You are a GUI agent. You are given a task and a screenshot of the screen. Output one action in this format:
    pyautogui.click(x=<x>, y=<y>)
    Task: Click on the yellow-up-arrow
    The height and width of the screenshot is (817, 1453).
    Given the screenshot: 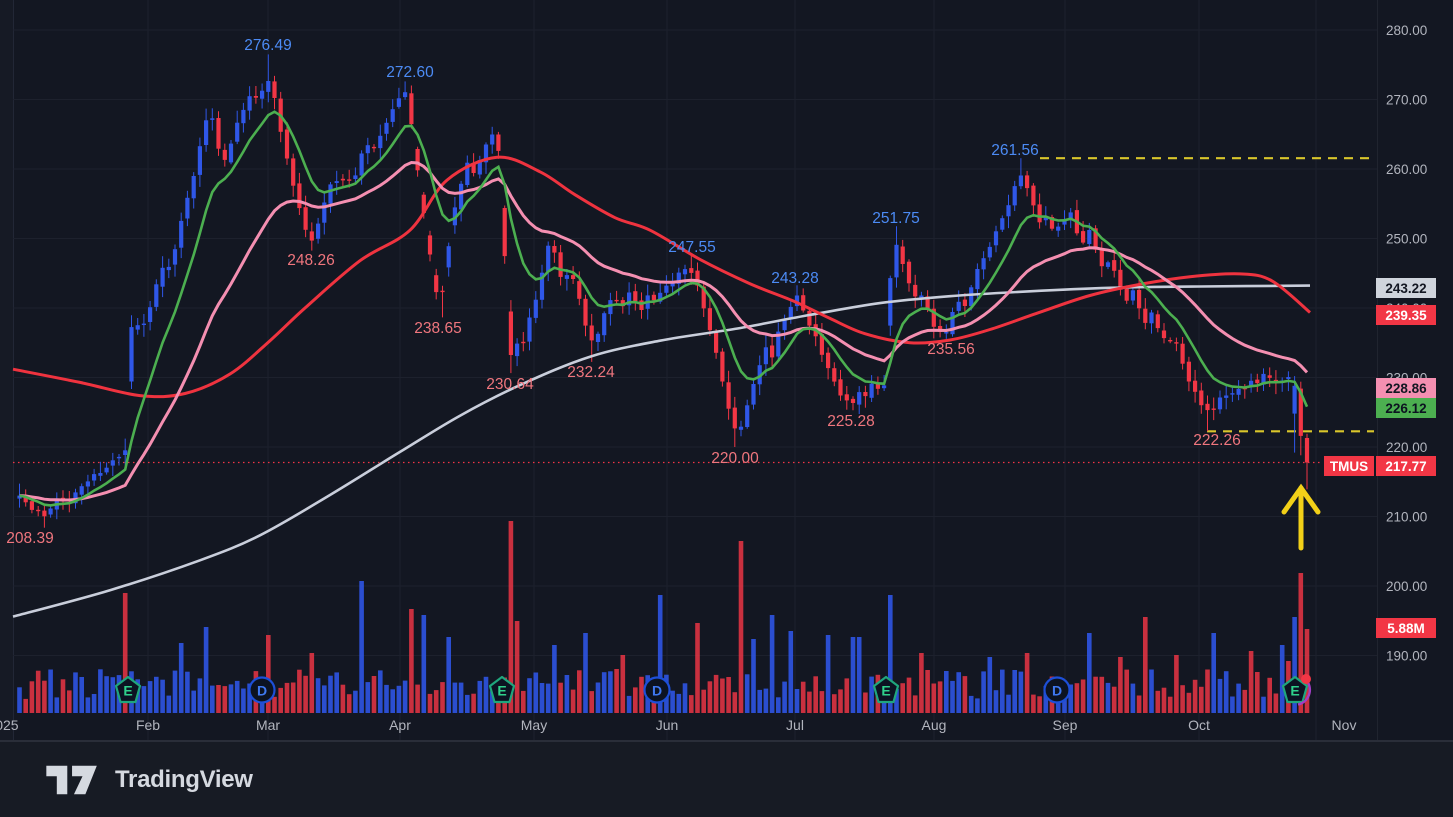 What is the action you would take?
    pyautogui.click(x=1301, y=517)
    